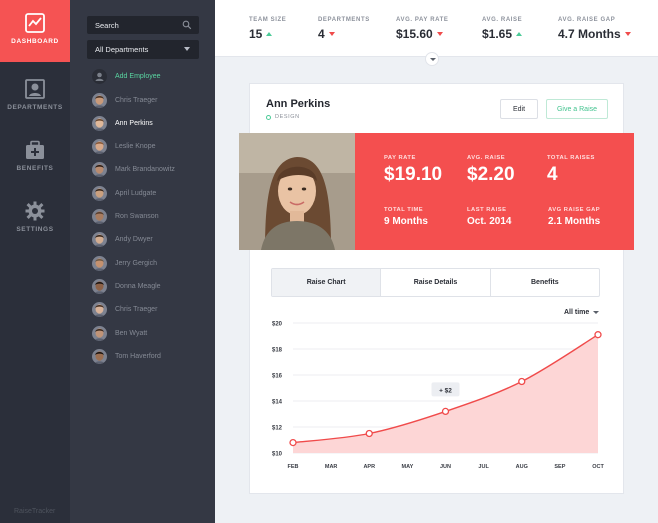 The height and width of the screenshot is (523, 658). I want to click on employee-list-item: Ron Swanson, so click(149, 217).